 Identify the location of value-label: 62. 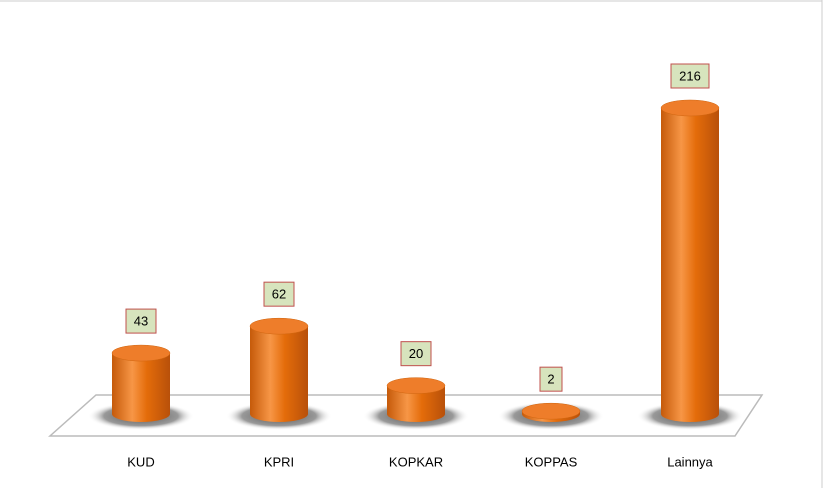
(279, 294).